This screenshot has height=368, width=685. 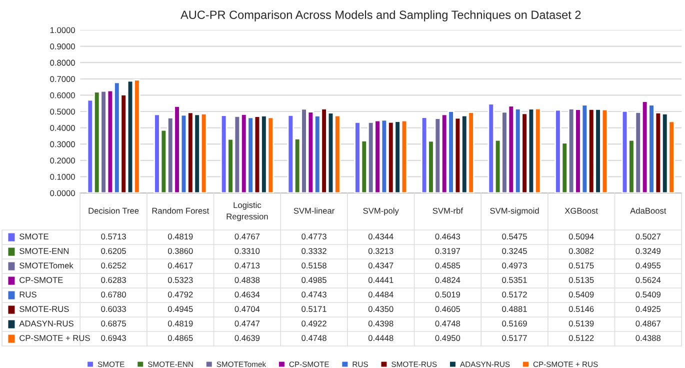 What do you see at coordinates (514, 295) in the screenshot?
I see `data-label: 0.5172` at bounding box center [514, 295].